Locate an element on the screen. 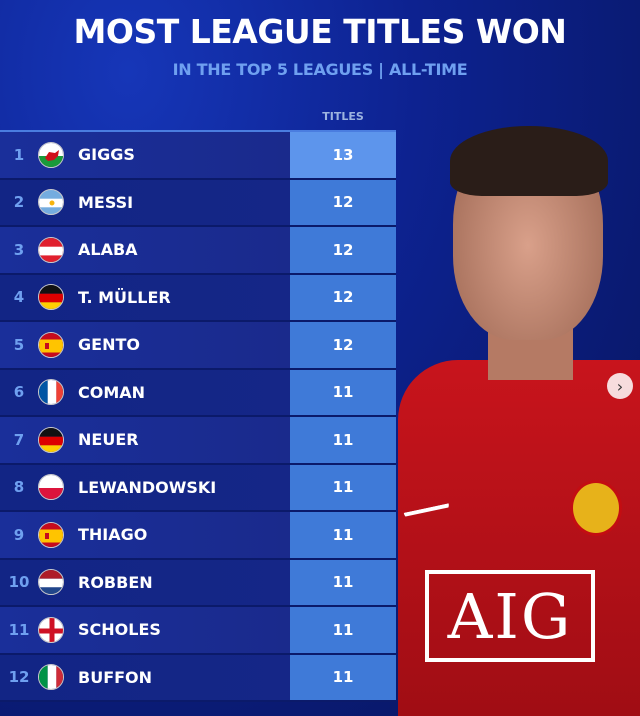  player-name: GENTO is located at coordinates (109, 345).